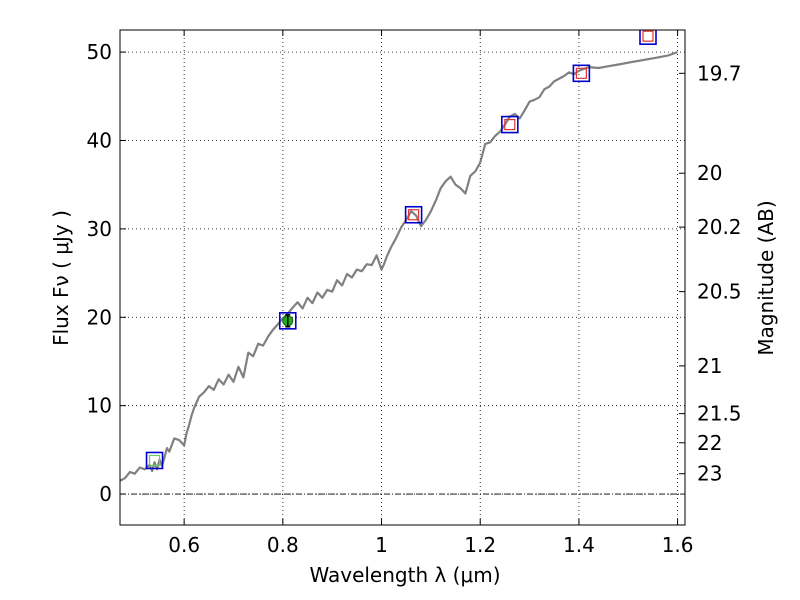 The width and height of the screenshot is (800, 600). Describe the element at coordinates (99, 317) in the screenshot. I see `y-tick-label: 20` at that location.